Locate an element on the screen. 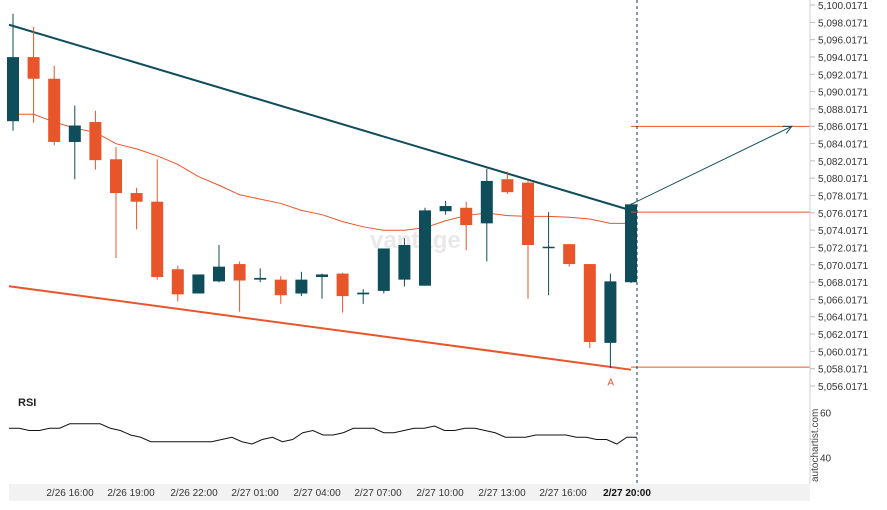 The height and width of the screenshot is (510, 887). x-tick-label: 2/27 20:00 is located at coordinates (627, 493).